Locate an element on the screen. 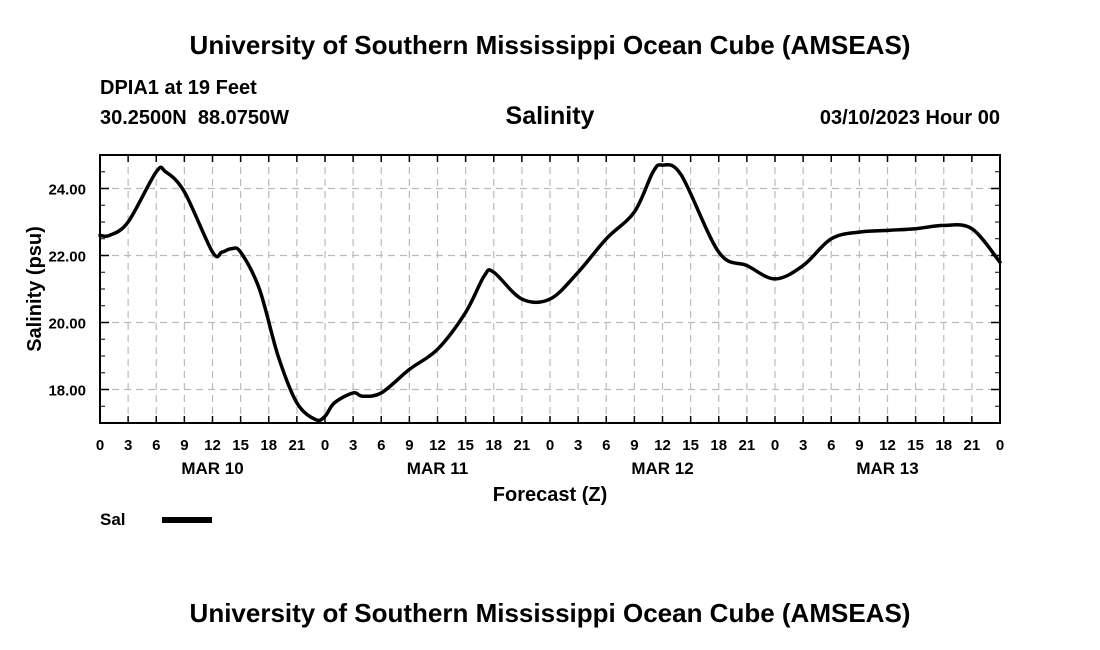 The height and width of the screenshot is (650, 1100). y-tick-label: 22.00 is located at coordinates (67, 257).